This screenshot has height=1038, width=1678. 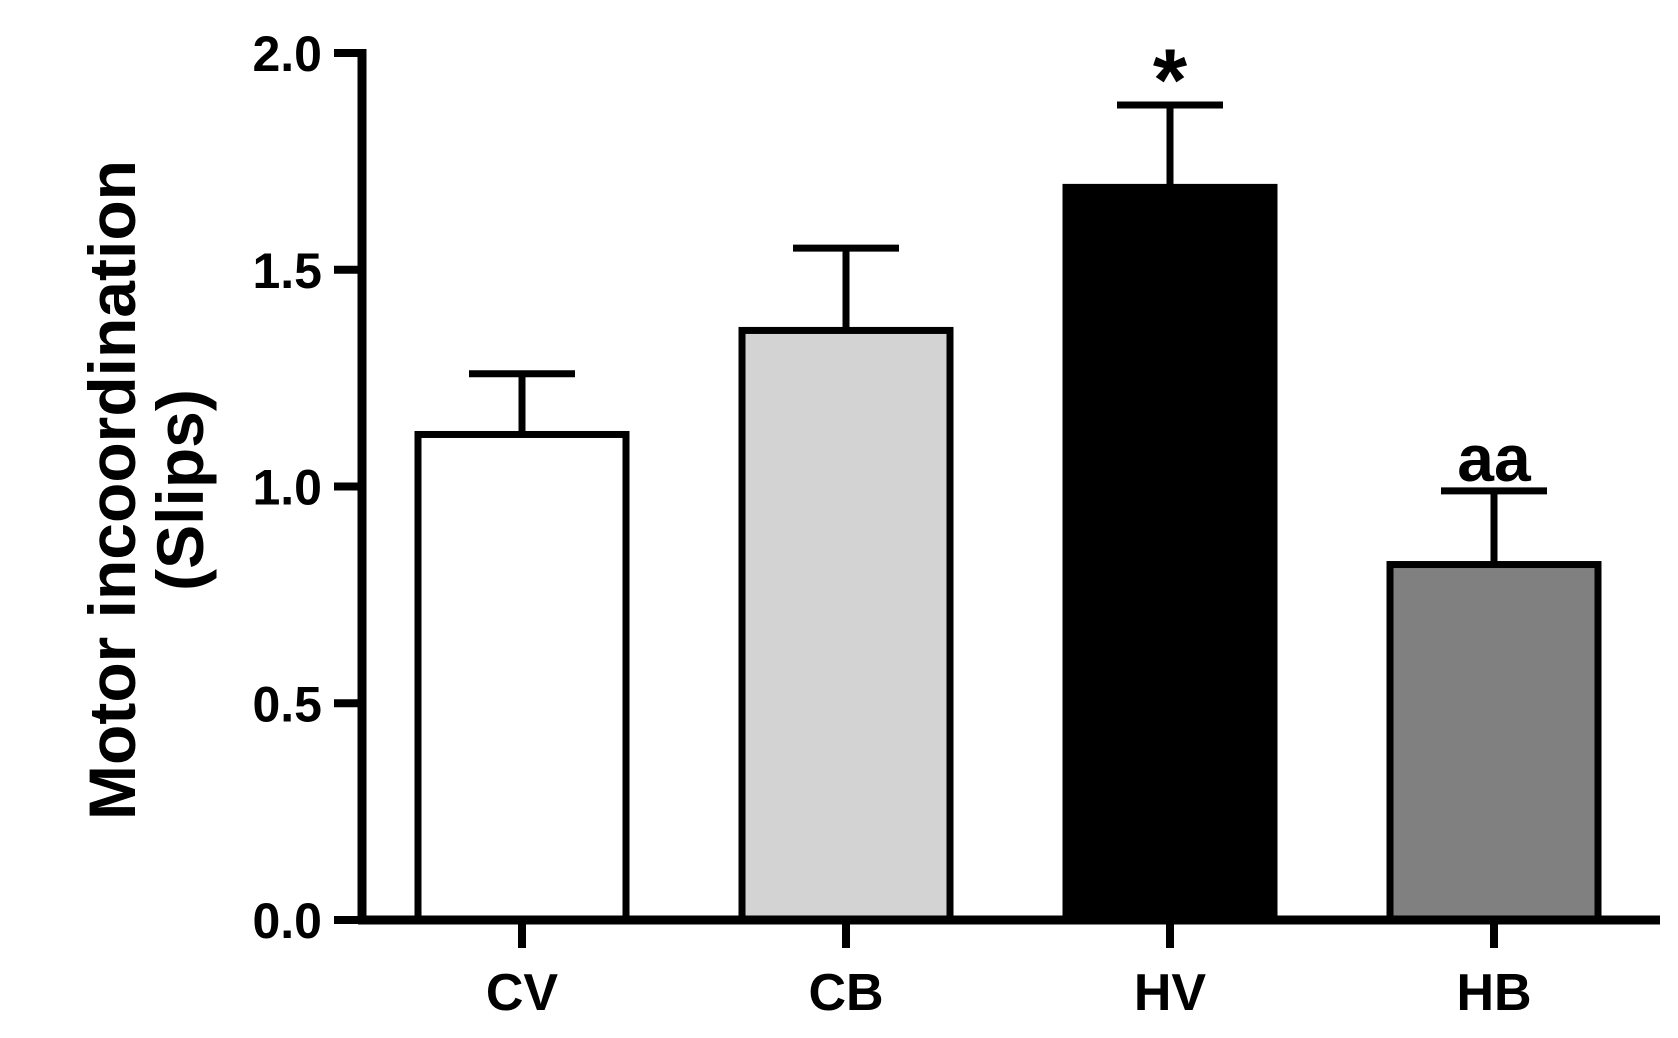 What do you see at coordinates (287, 54) in the screenshot?
I see `y-tick-label: 2.0` at bounding box center [287, 54].